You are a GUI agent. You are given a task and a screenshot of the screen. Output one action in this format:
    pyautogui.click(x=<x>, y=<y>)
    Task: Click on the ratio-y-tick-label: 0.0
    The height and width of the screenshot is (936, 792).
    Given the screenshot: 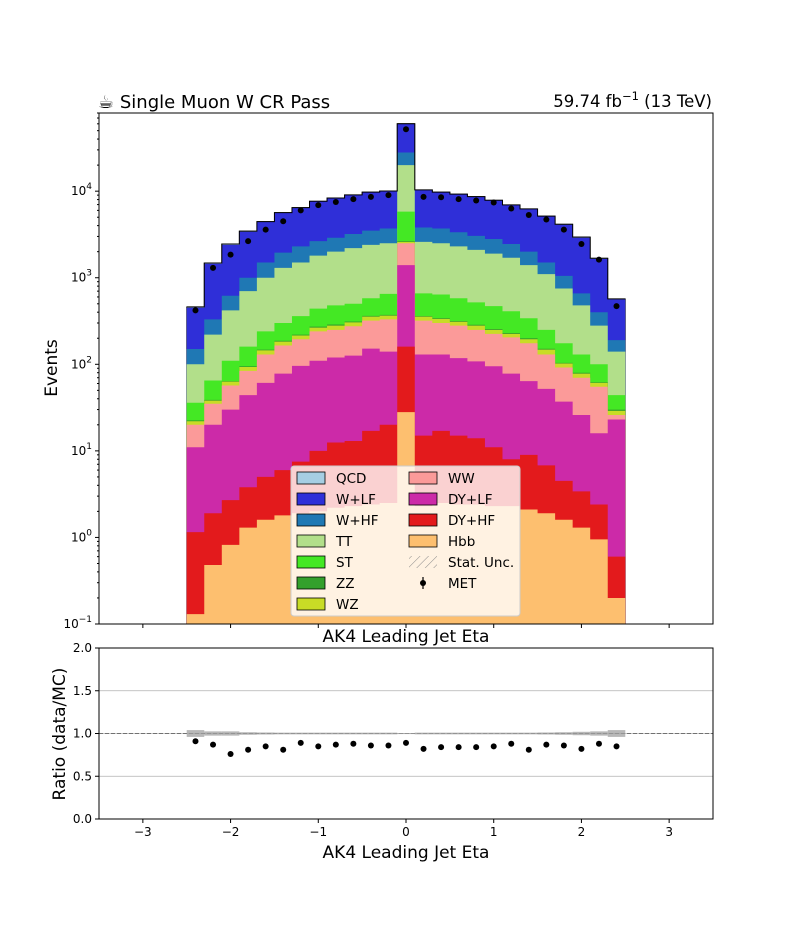 What is the action you would take?
    pyautogui.click(x=82, y=819)
    